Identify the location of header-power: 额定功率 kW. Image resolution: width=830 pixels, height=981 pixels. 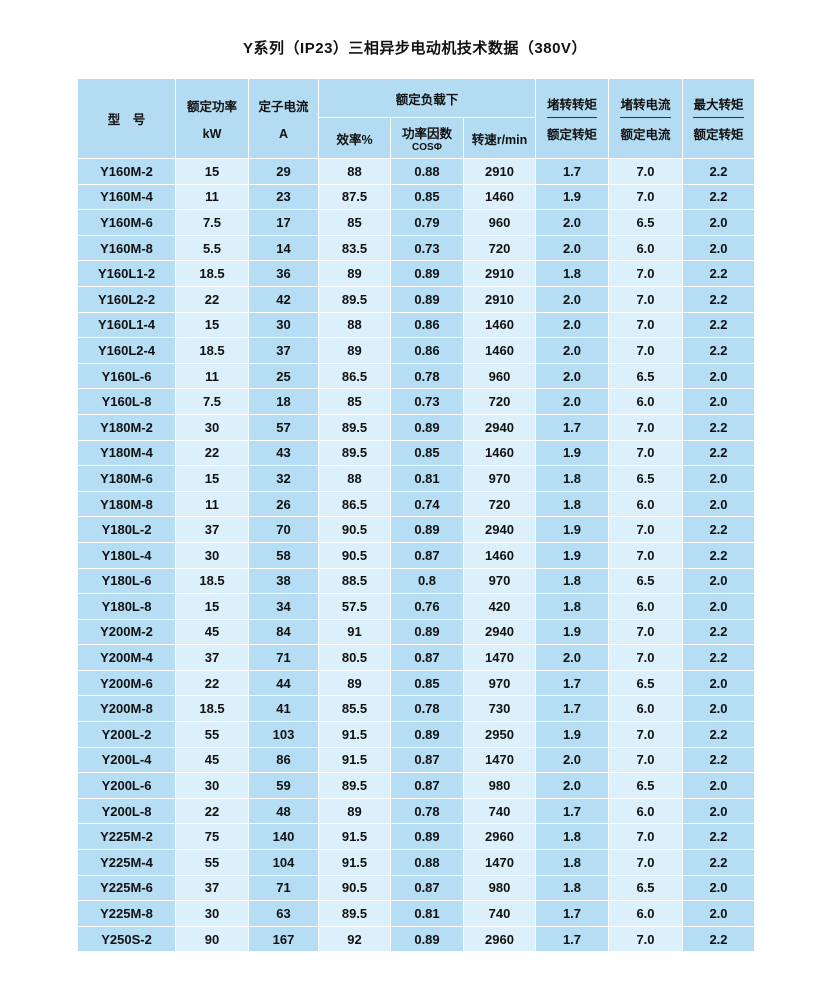
(212, 118).